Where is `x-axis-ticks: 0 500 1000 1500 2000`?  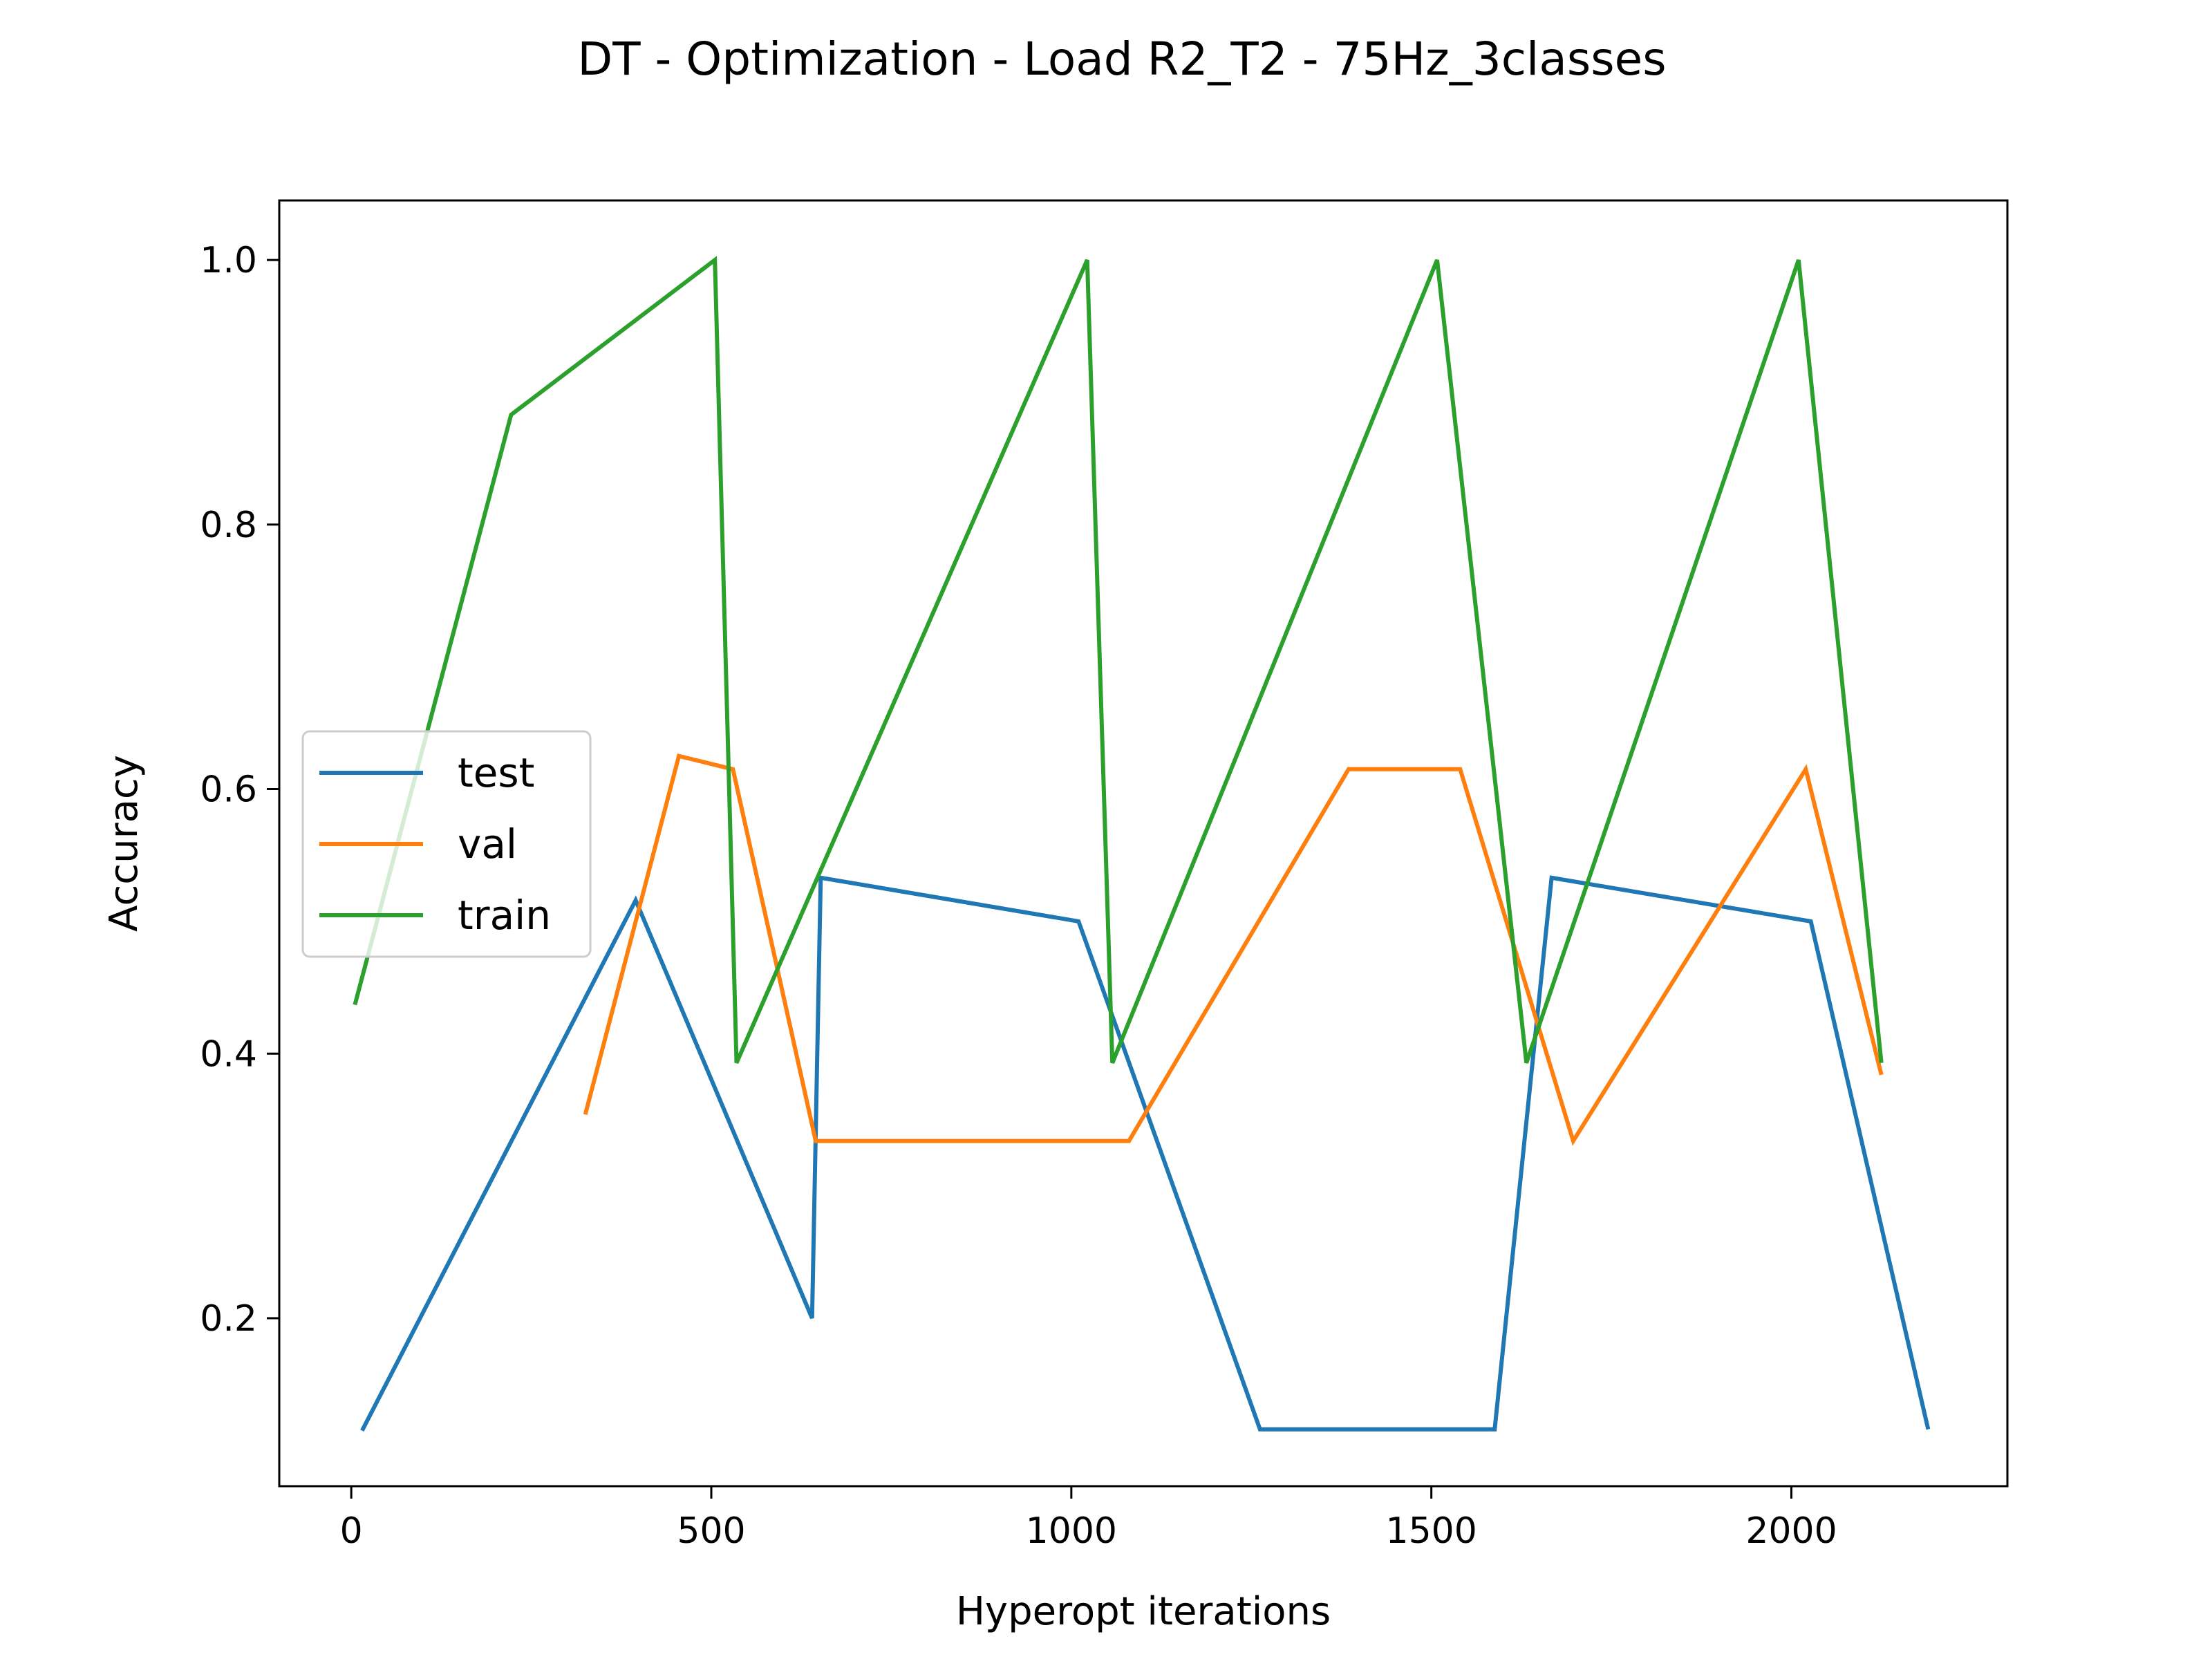
x-axis-ticks: 0 500 1000 1500 2000 is located at coordinates (1088, 1519).